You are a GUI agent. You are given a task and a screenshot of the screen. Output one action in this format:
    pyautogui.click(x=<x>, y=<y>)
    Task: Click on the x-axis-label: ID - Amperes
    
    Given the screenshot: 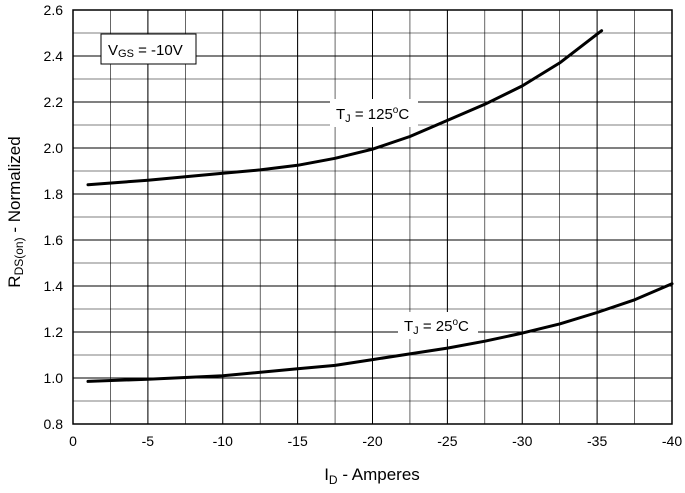 What is the action you would take?
    pyautogui.click(x=372, y=476)
    